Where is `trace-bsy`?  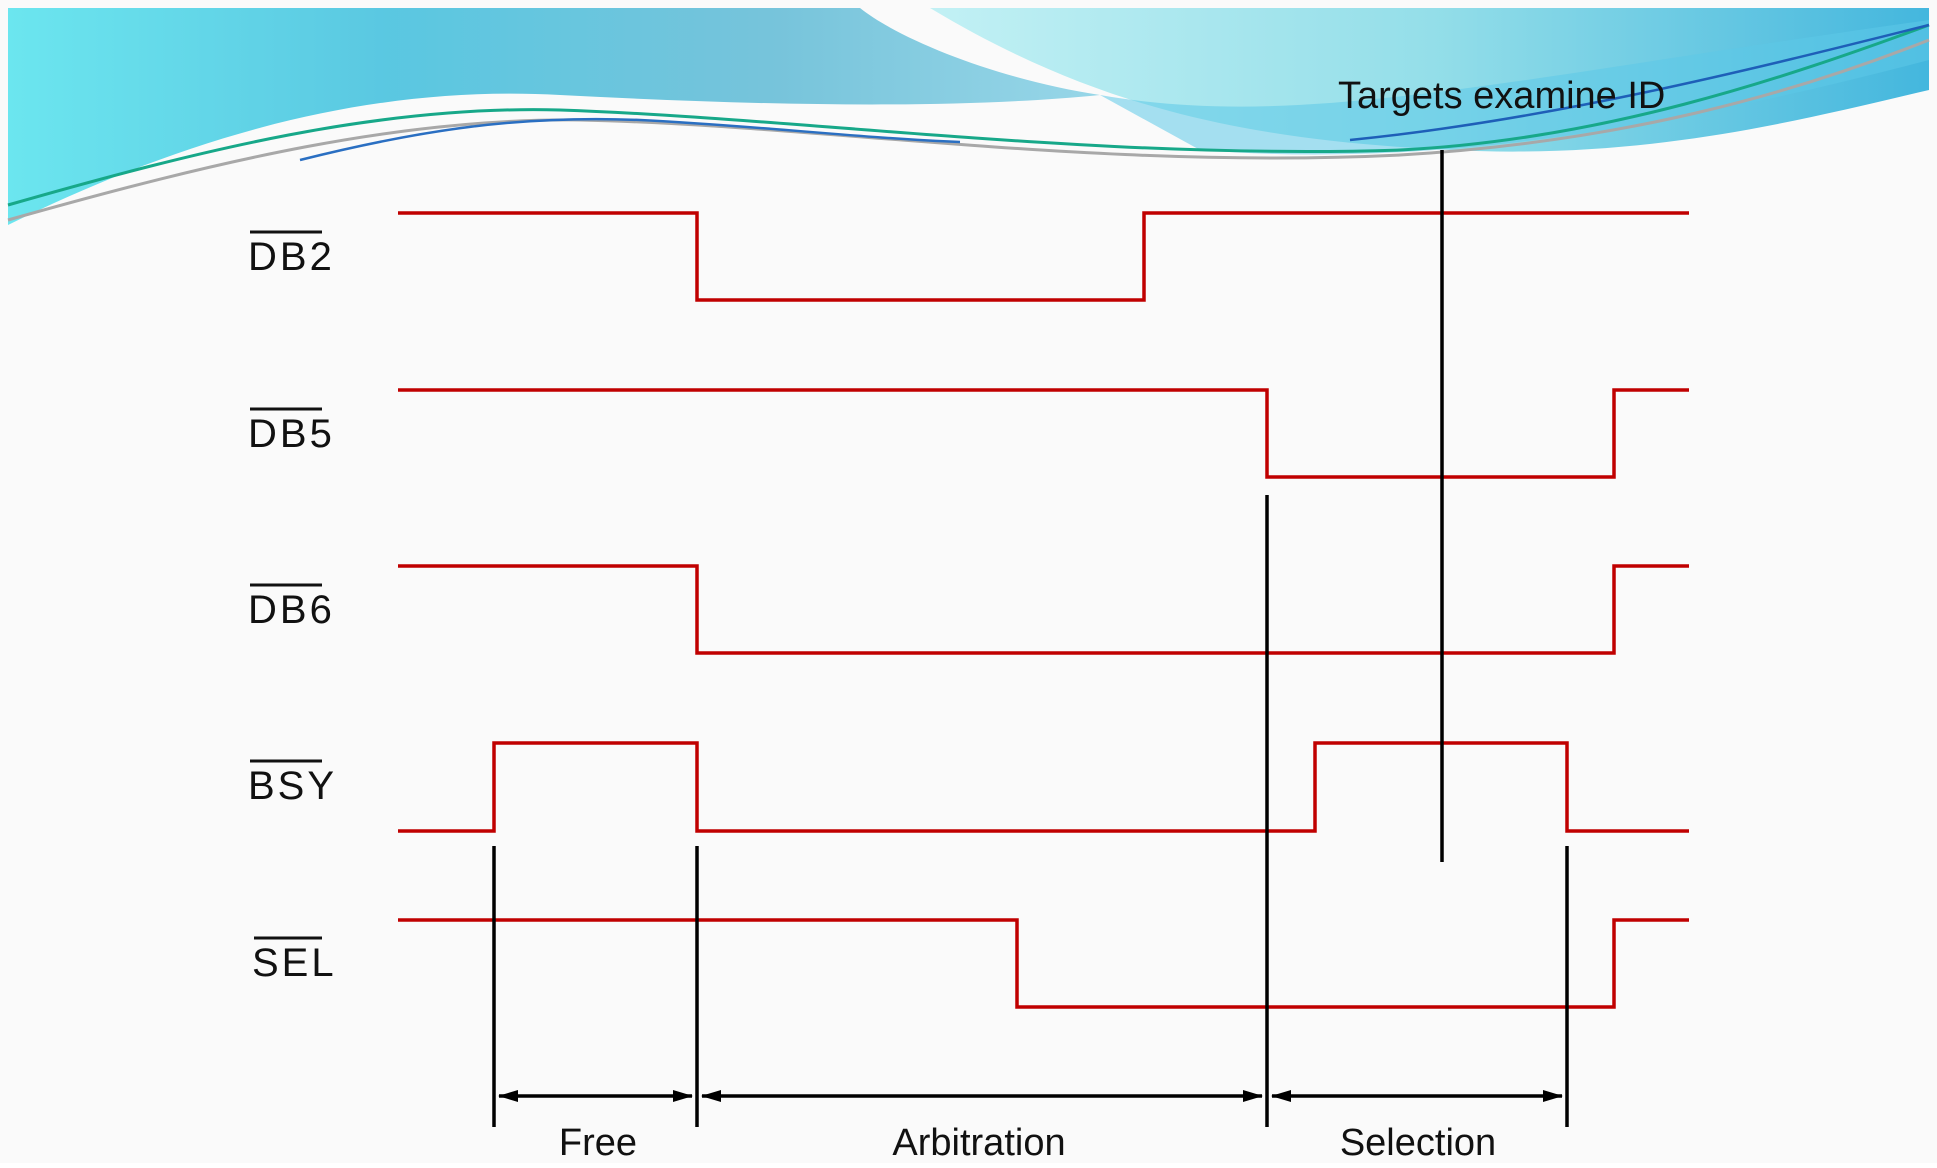 trace-bsy is located at coordinates (1043, 787).